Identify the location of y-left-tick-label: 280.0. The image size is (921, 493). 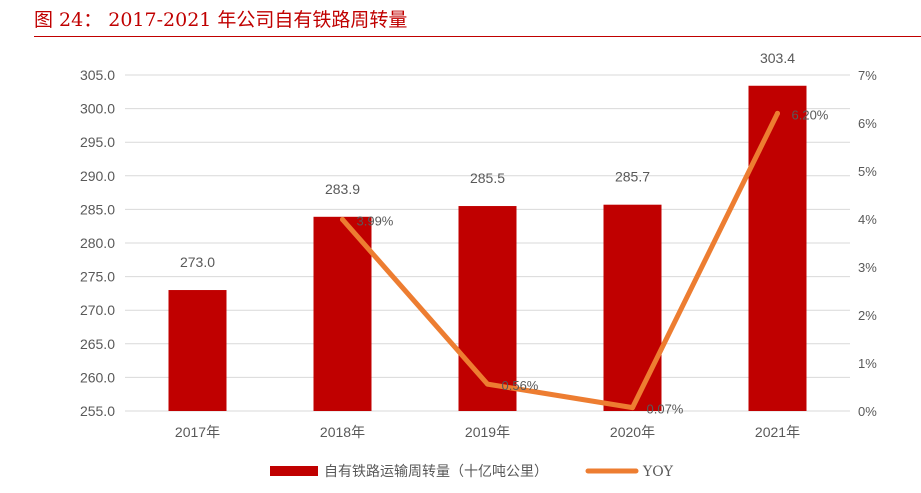
(97, 243).